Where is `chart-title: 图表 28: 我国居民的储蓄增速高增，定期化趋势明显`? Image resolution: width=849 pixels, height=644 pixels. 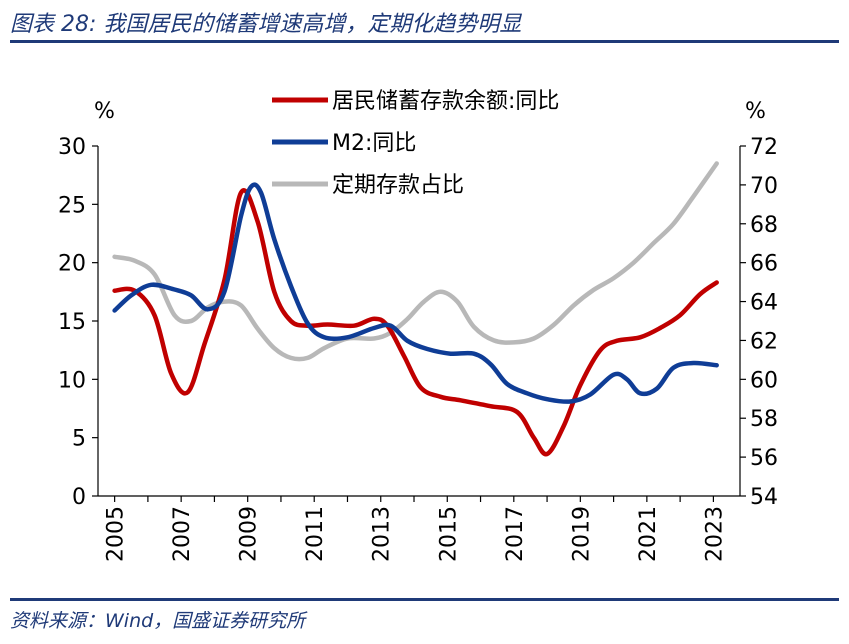 chart-title: 图表 28: 我国居民的储蓄增速高增，定期化趋势明显 is located at coordinates (266, 24).